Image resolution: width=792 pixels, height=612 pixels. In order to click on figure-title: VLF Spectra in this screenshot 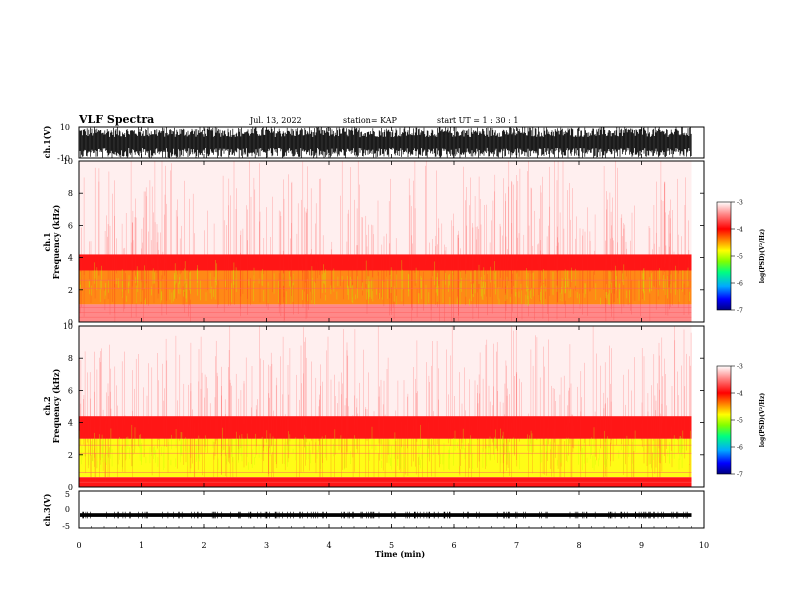, I will do `click(116, 119)`.